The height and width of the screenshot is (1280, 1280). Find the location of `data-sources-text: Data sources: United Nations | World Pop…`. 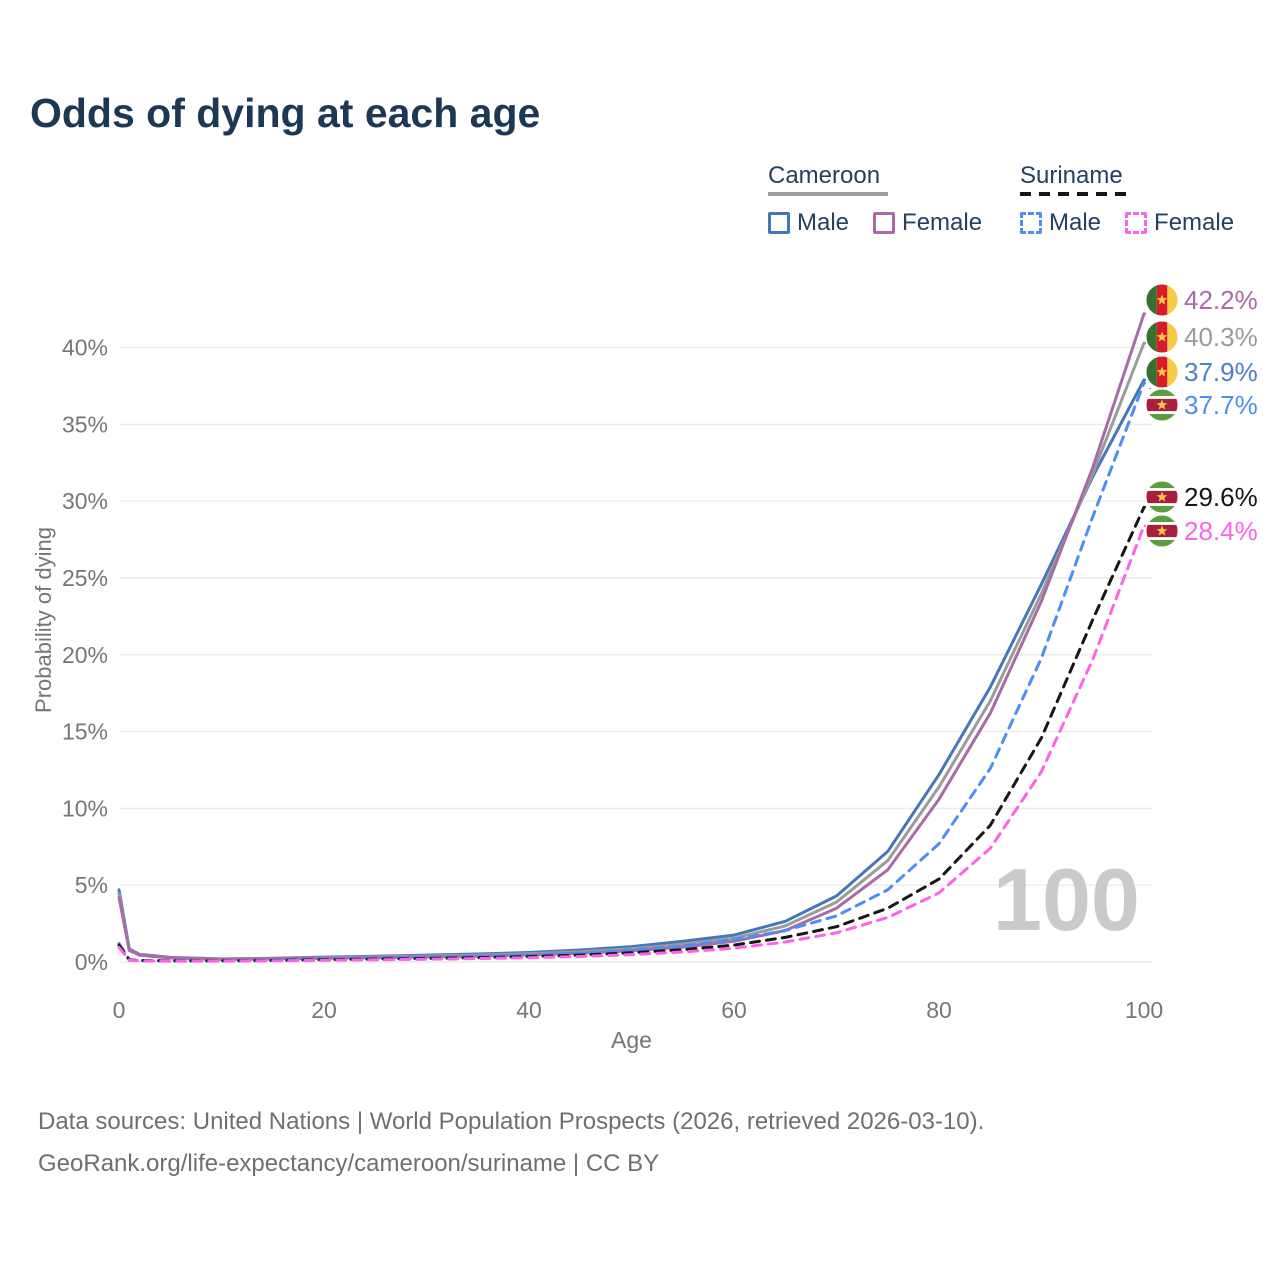

data-sources-text: Data sources: United Nations | World Pop… is located at coordinates (511, 1121).